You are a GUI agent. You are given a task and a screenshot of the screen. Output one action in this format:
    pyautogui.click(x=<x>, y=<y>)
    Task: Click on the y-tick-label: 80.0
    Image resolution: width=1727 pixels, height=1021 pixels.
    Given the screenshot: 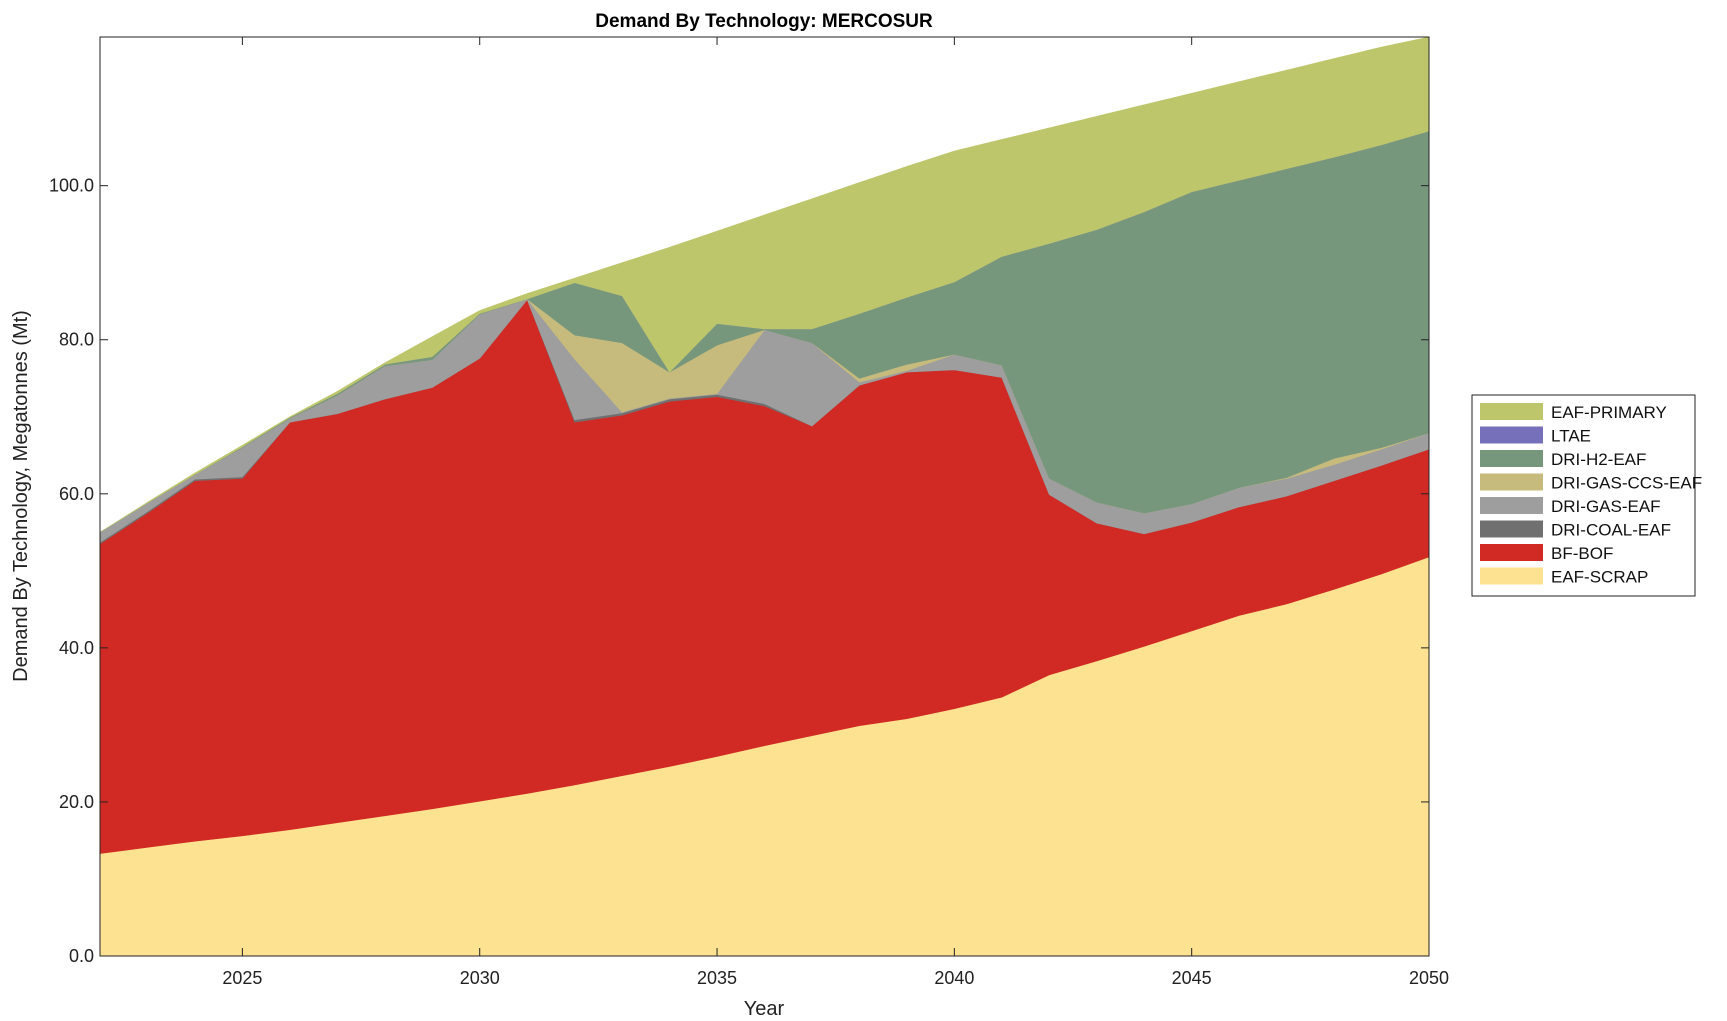 What is the action you would take?
    pyautogui.click(x=76, y=340)
    